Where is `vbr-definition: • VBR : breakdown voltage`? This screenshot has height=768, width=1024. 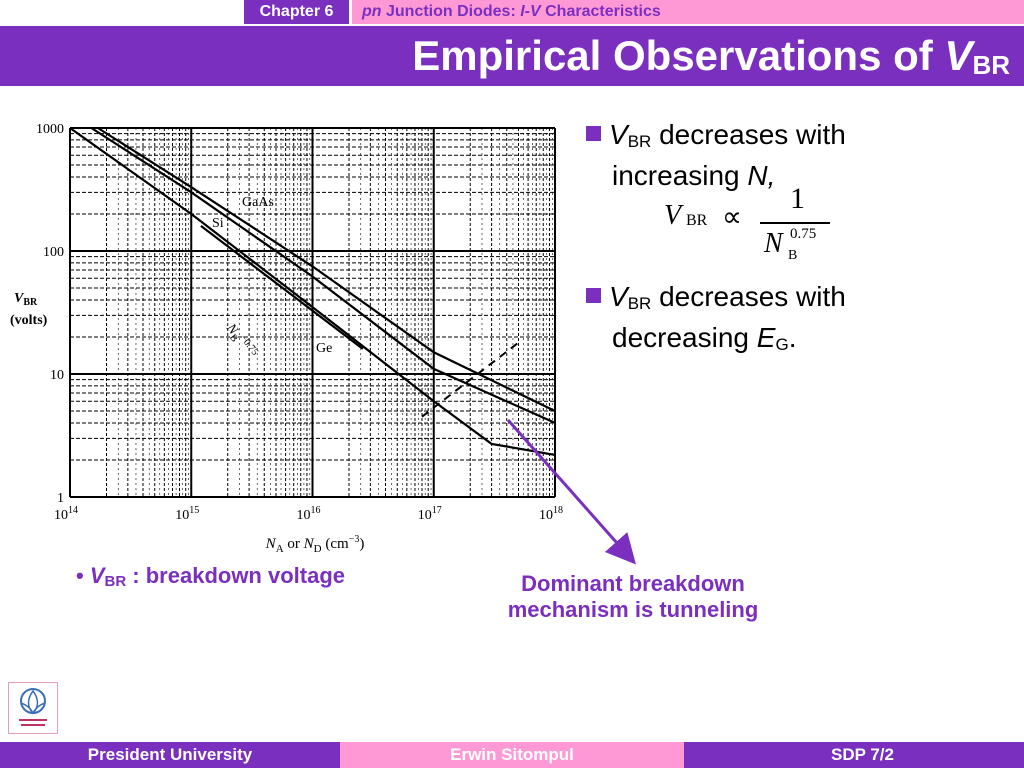 vbr-definition: • VBR : breakdown voltage is located at coordinates (211, 576).